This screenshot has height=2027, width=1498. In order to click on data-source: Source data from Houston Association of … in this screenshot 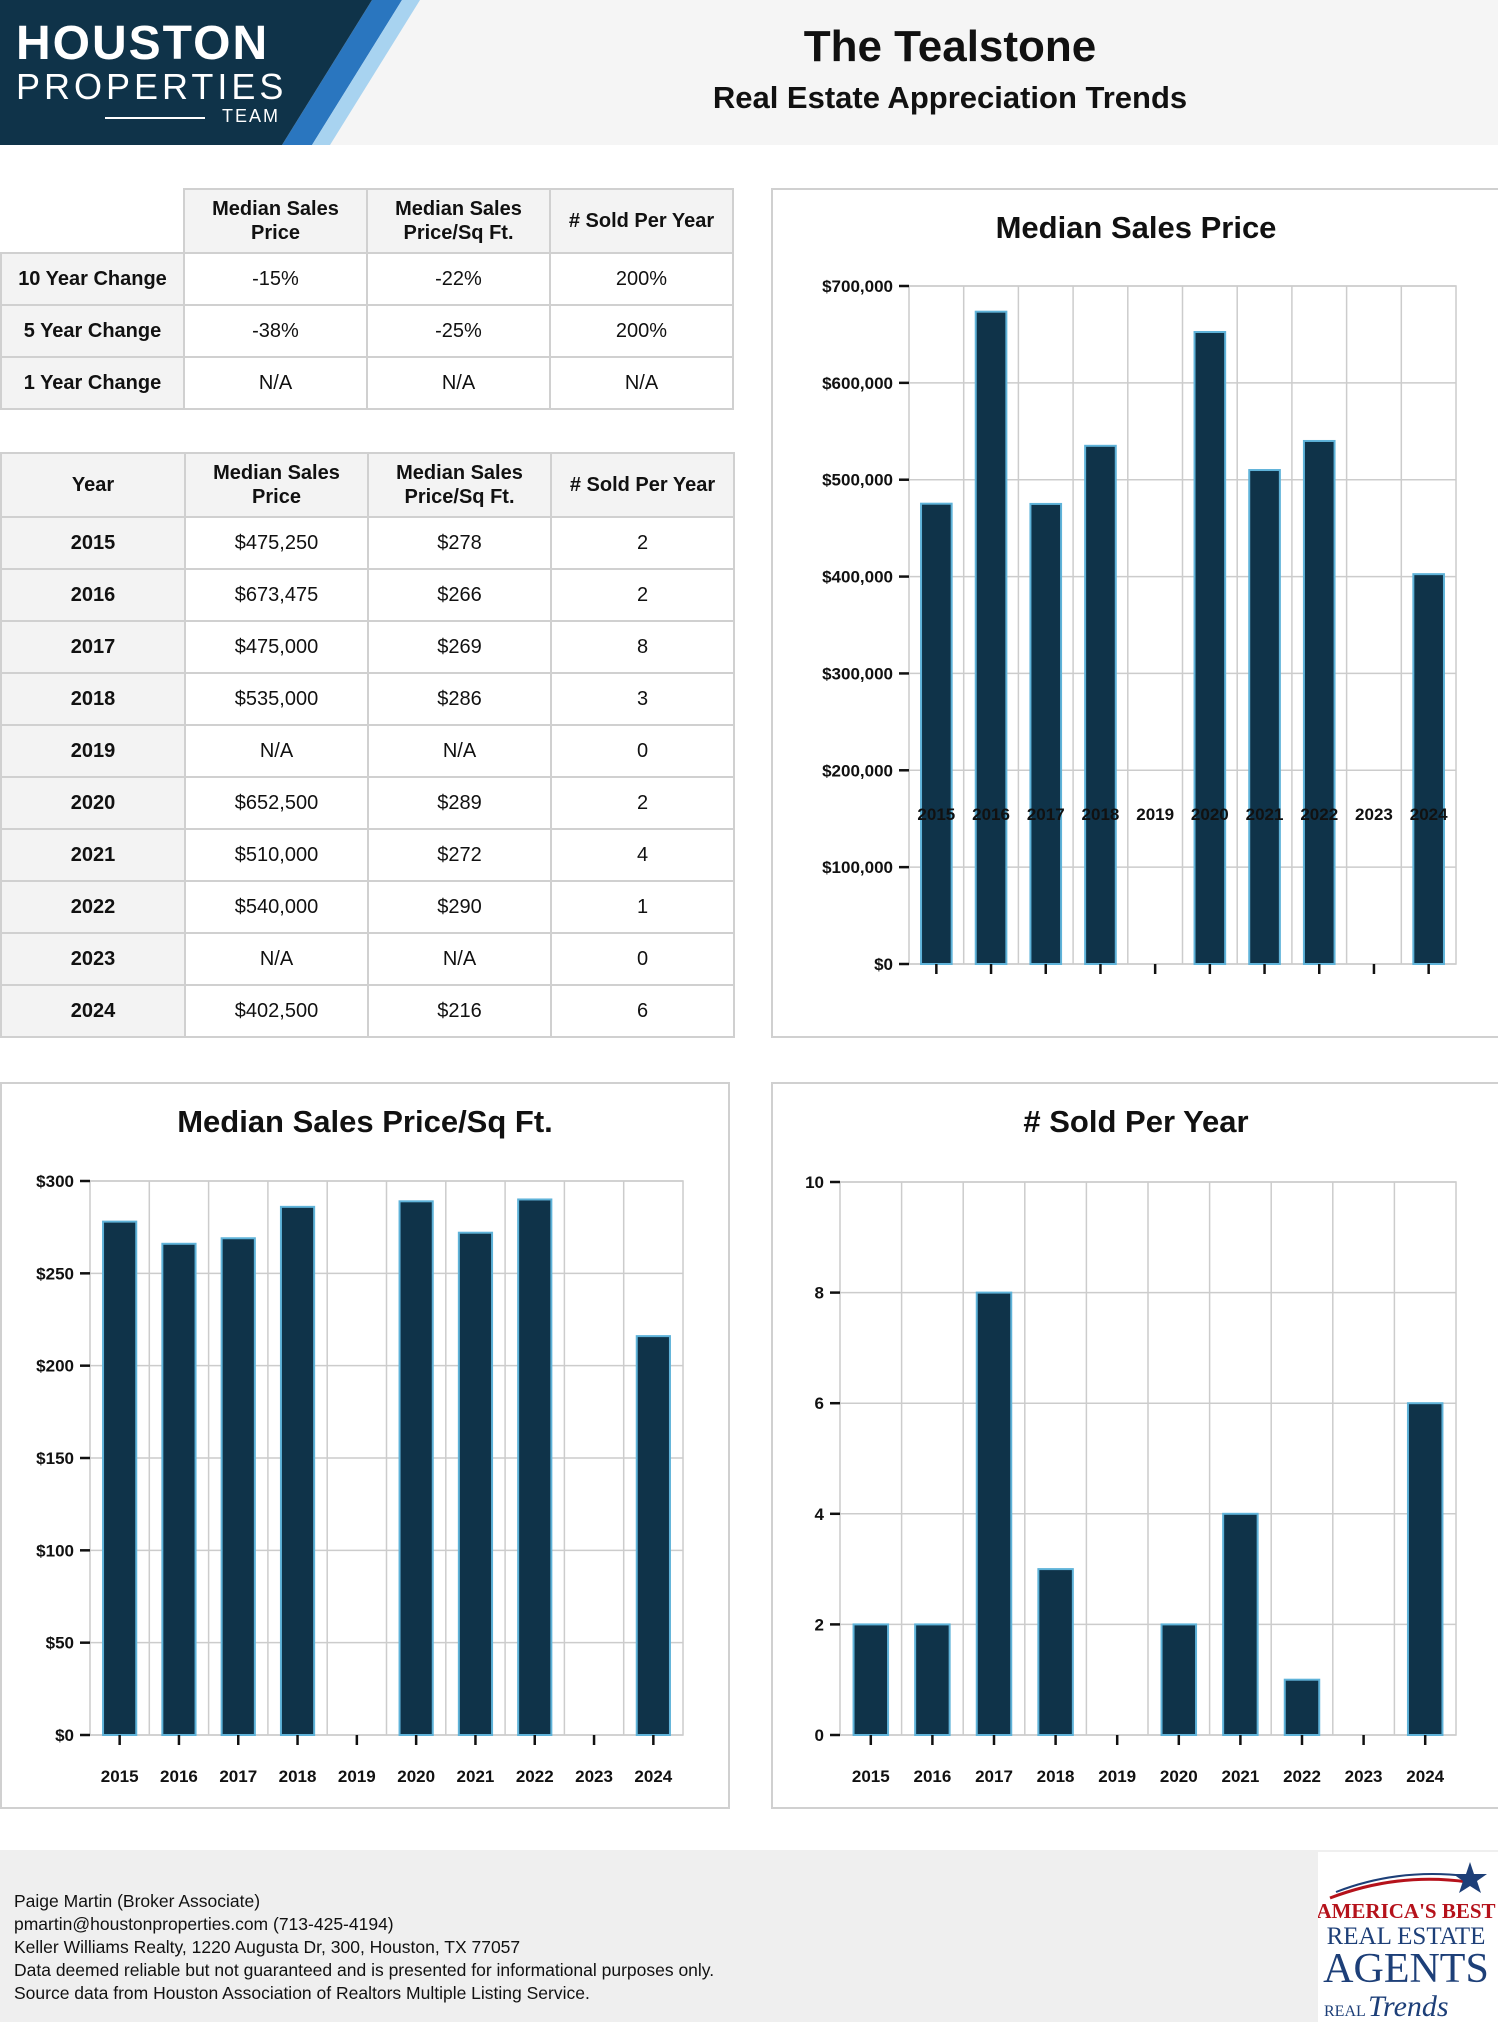, I will do `click(302, 1993)`.